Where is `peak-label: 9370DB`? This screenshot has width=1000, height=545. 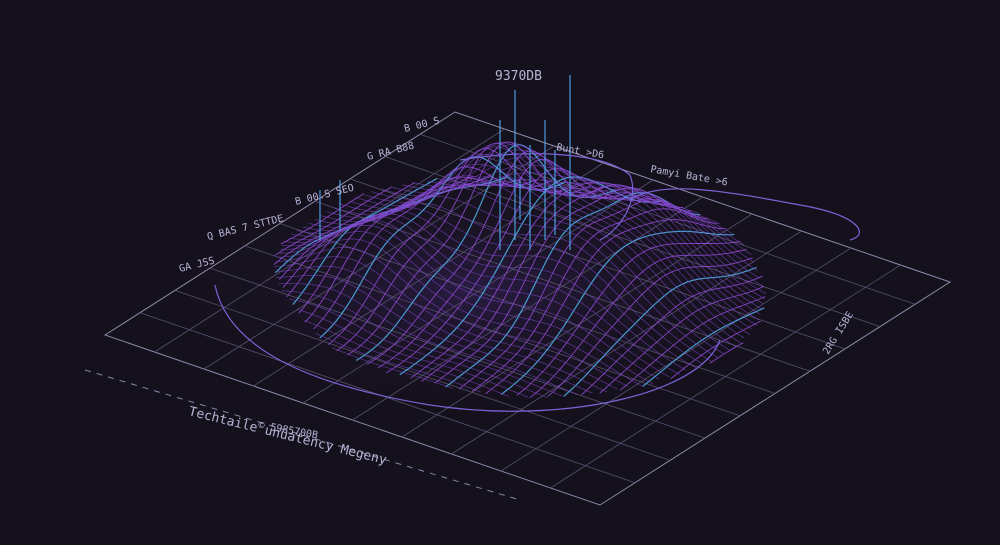 peak-label: 9370DB is located at coordinates (518, 76).